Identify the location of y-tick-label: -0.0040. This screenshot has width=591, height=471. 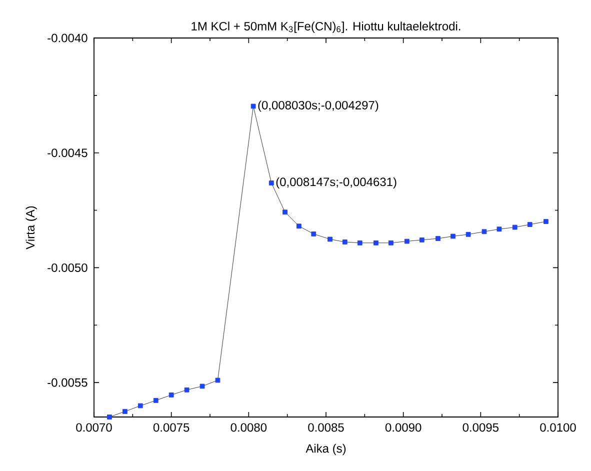
(68, 38).